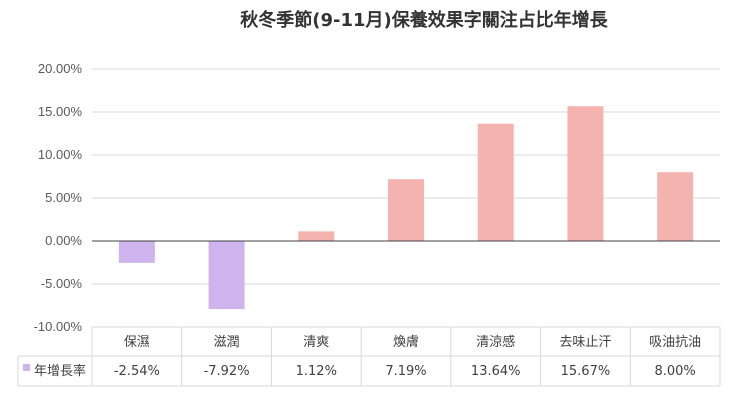 Image resolution: width=748 pixels, height=418 pixels. I want to click on data-label: -7.92%, so click(227, 371).